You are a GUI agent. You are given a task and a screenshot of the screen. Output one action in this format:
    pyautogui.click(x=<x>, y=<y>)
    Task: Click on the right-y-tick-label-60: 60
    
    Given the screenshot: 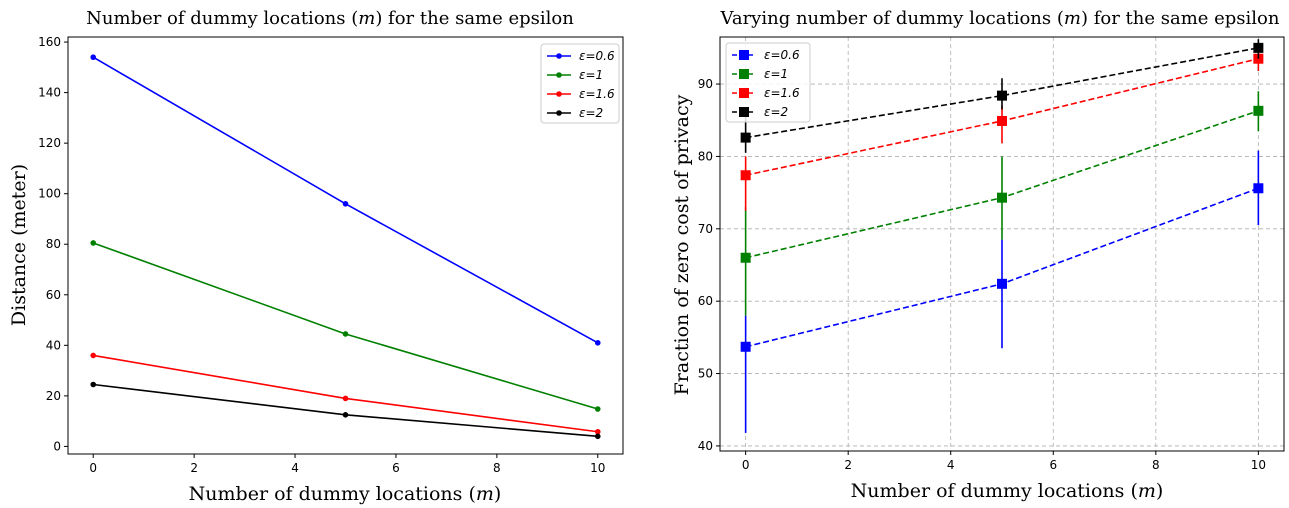 What is the action you would take?
    pyautogui.click(x=705, y=301)
    